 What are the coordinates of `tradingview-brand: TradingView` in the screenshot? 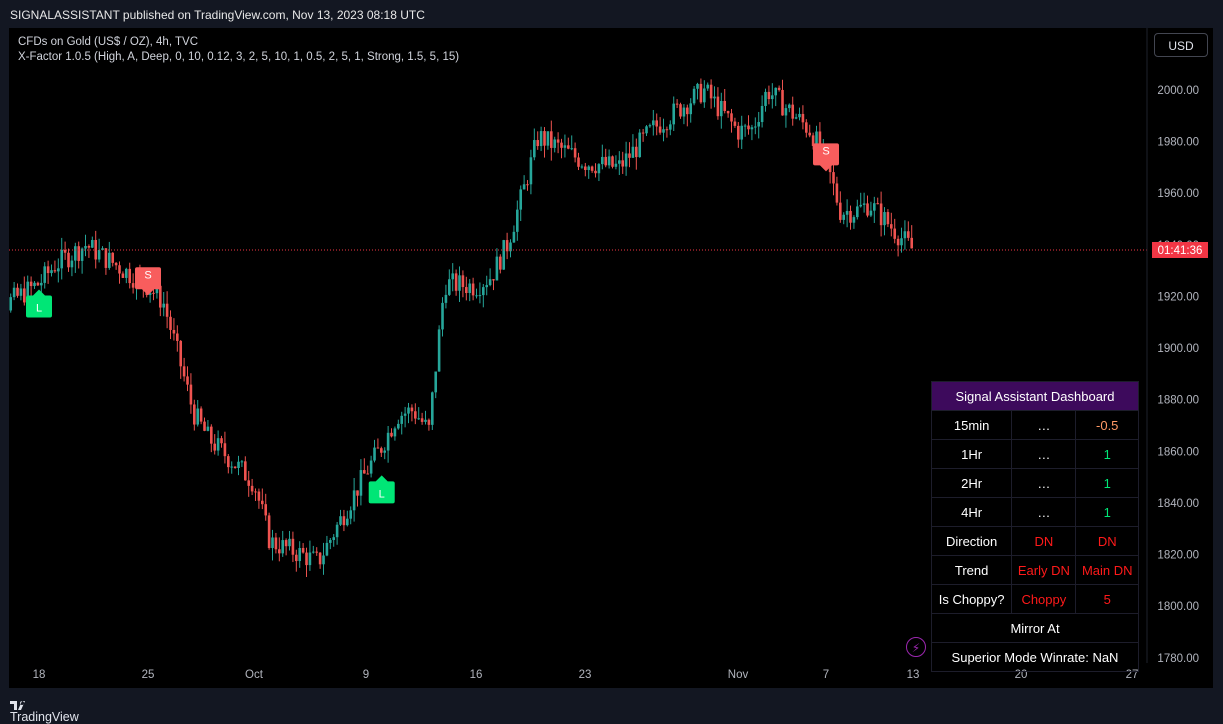 It's located at (44, 717).